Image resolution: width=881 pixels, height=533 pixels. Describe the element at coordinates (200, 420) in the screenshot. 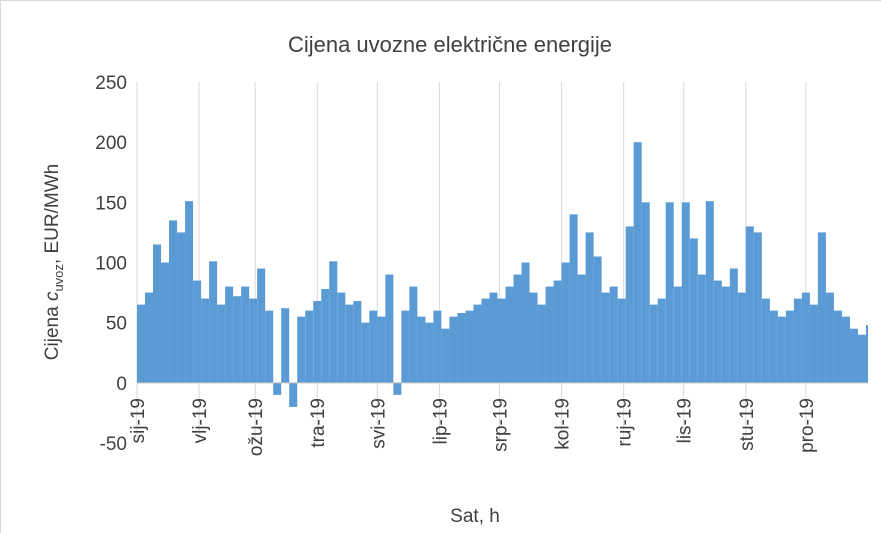

I see `x-tick-label: vlj-19` at that location.